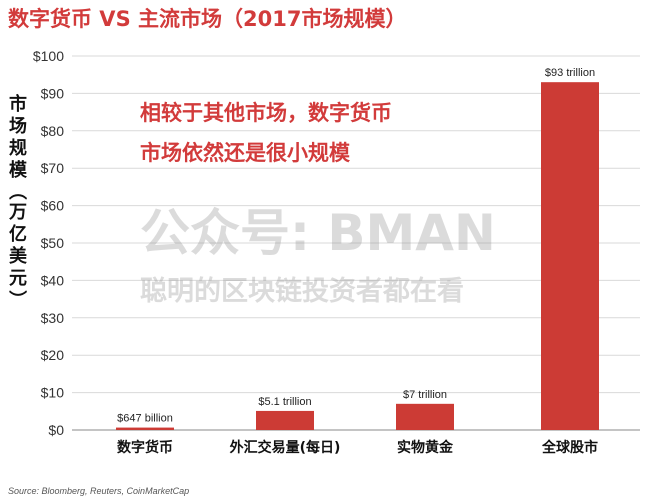 Image resolution: width=659 pixels, height=501 pixels. What do you see at coordinates (56, 430) in the screenshot?
I see `y-tick-label: $0` at bounding box center [56, 430].